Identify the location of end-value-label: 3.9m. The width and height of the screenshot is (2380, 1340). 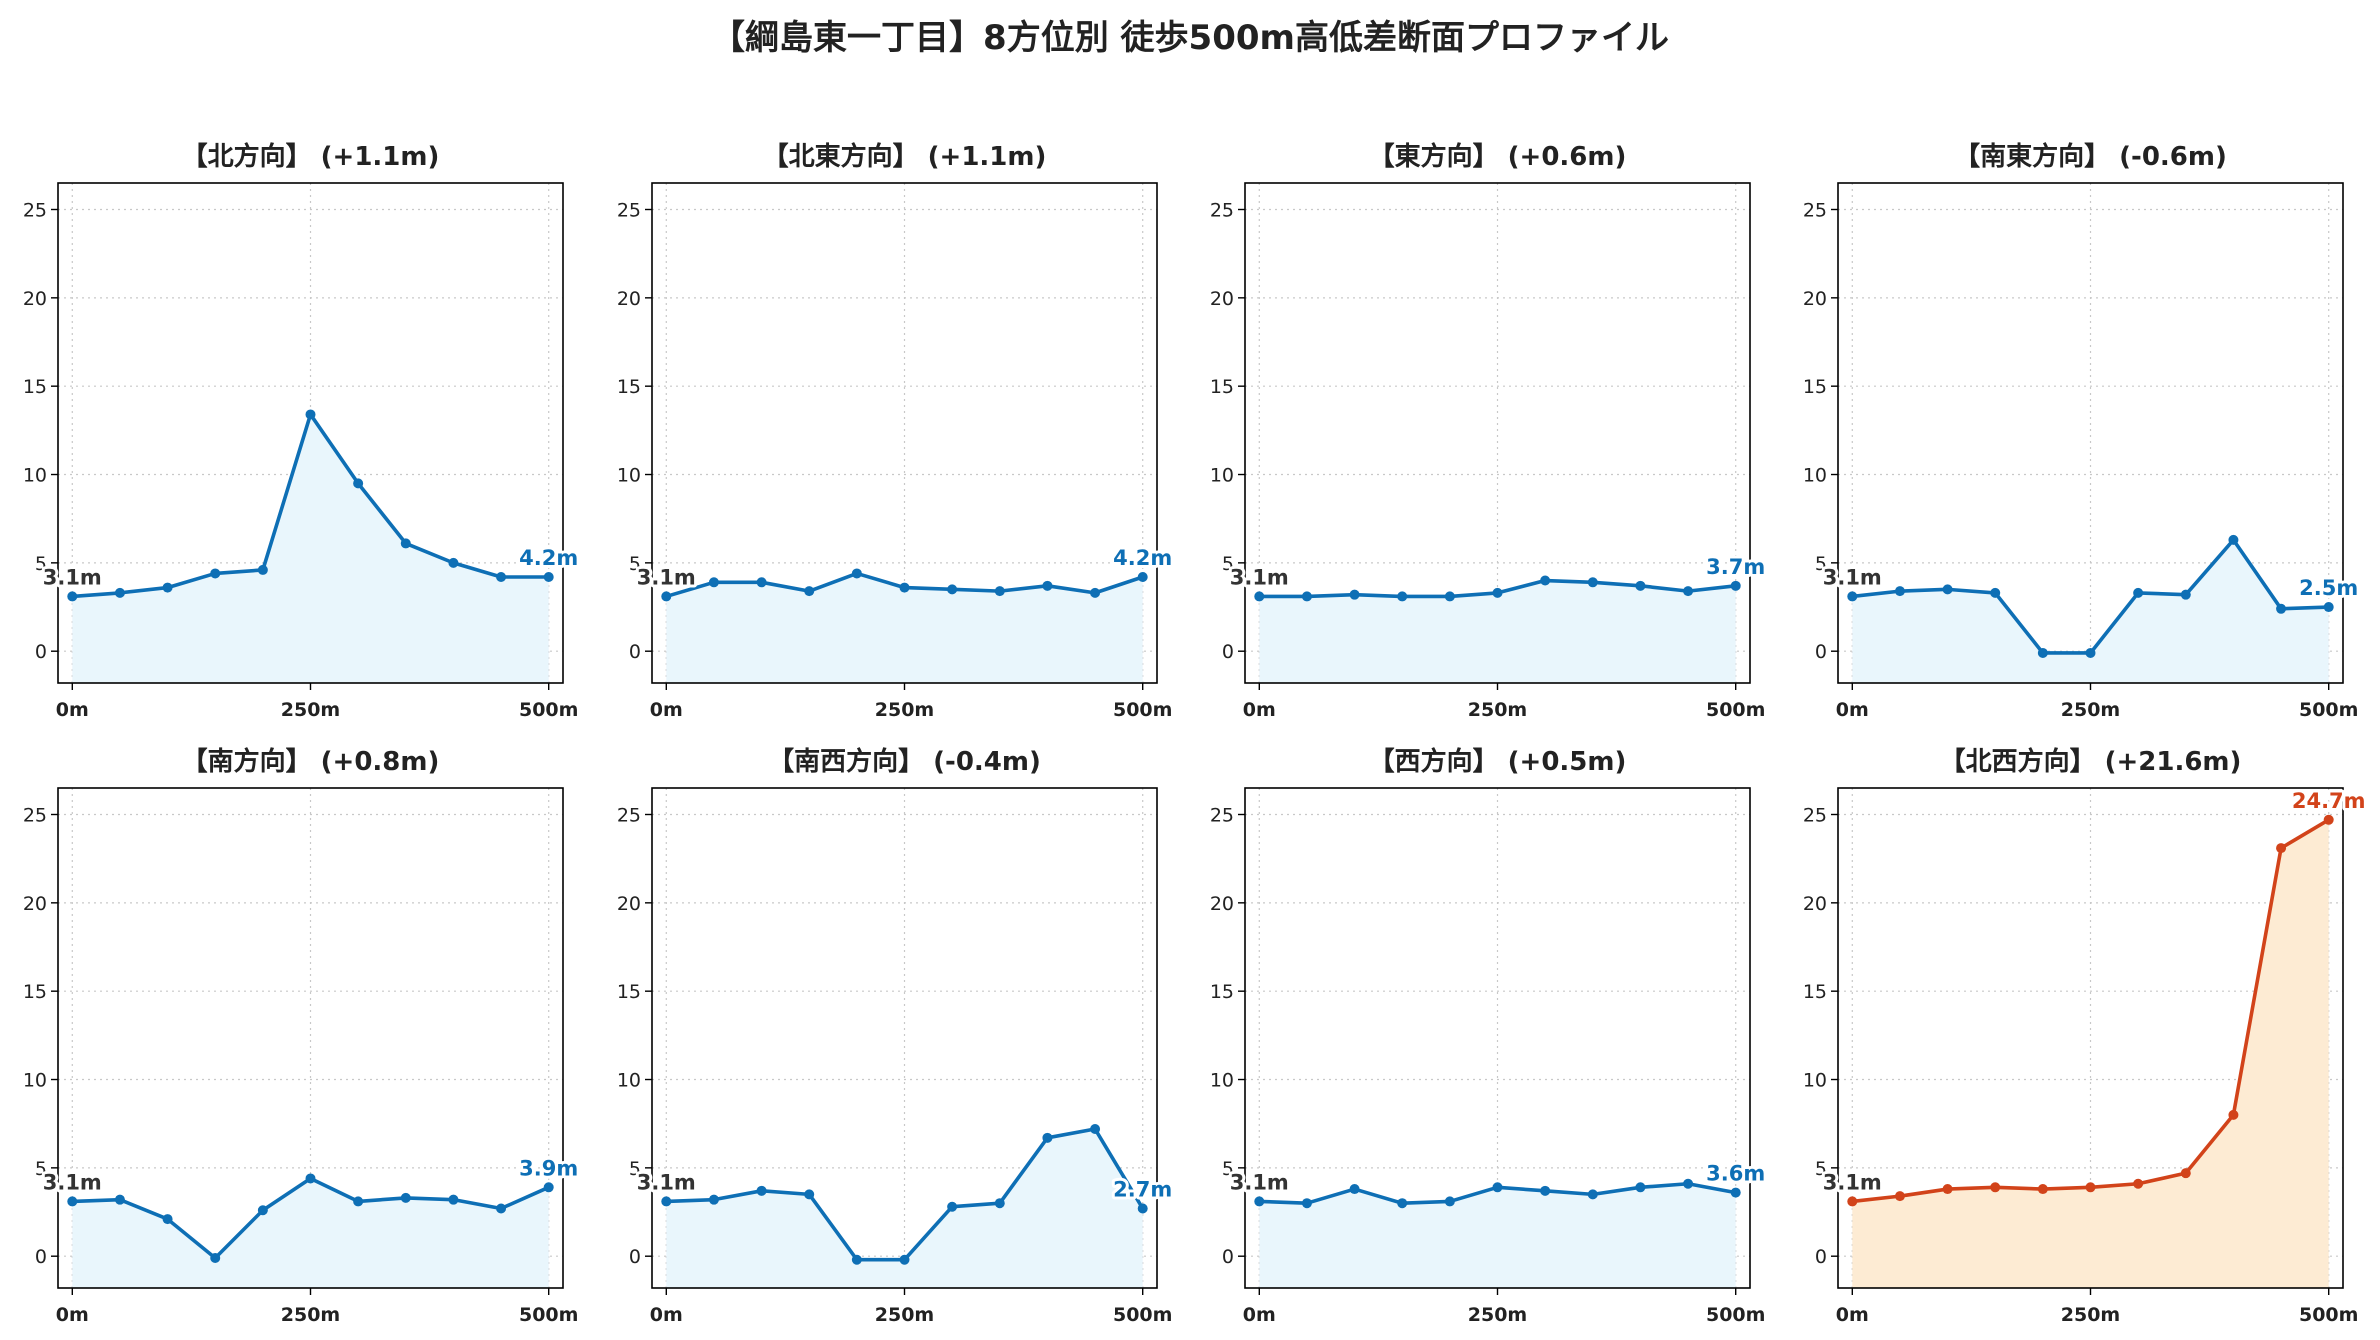
(548, 1168).